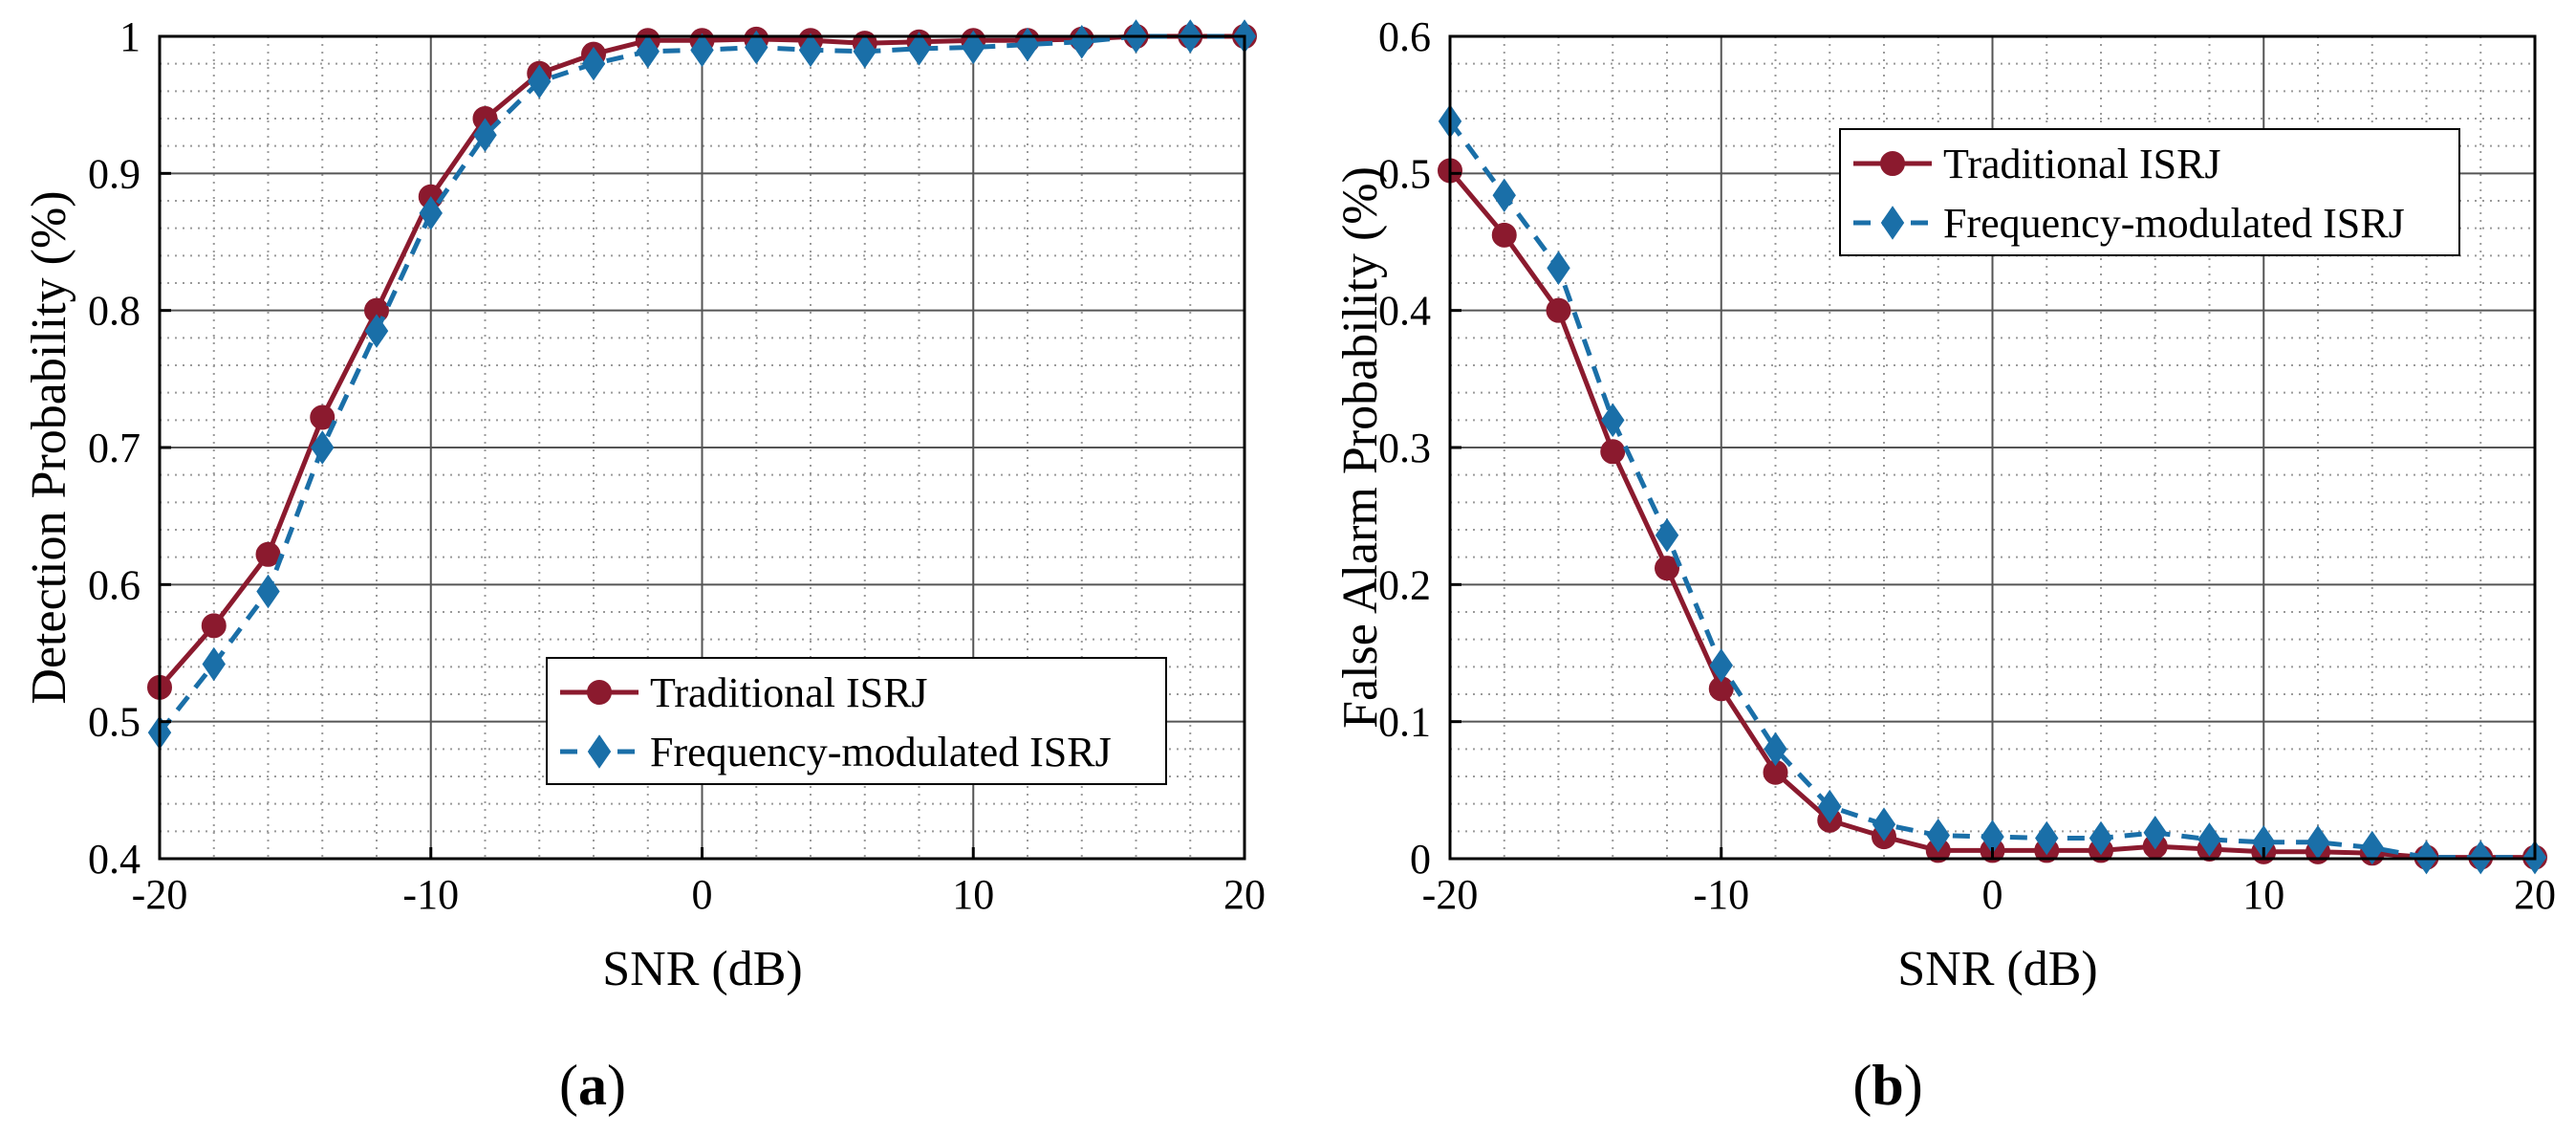  Describe the element at coordinates (2535, 894) in the screenshot. I see `chart-b-x-tick-label: 20` at that location.